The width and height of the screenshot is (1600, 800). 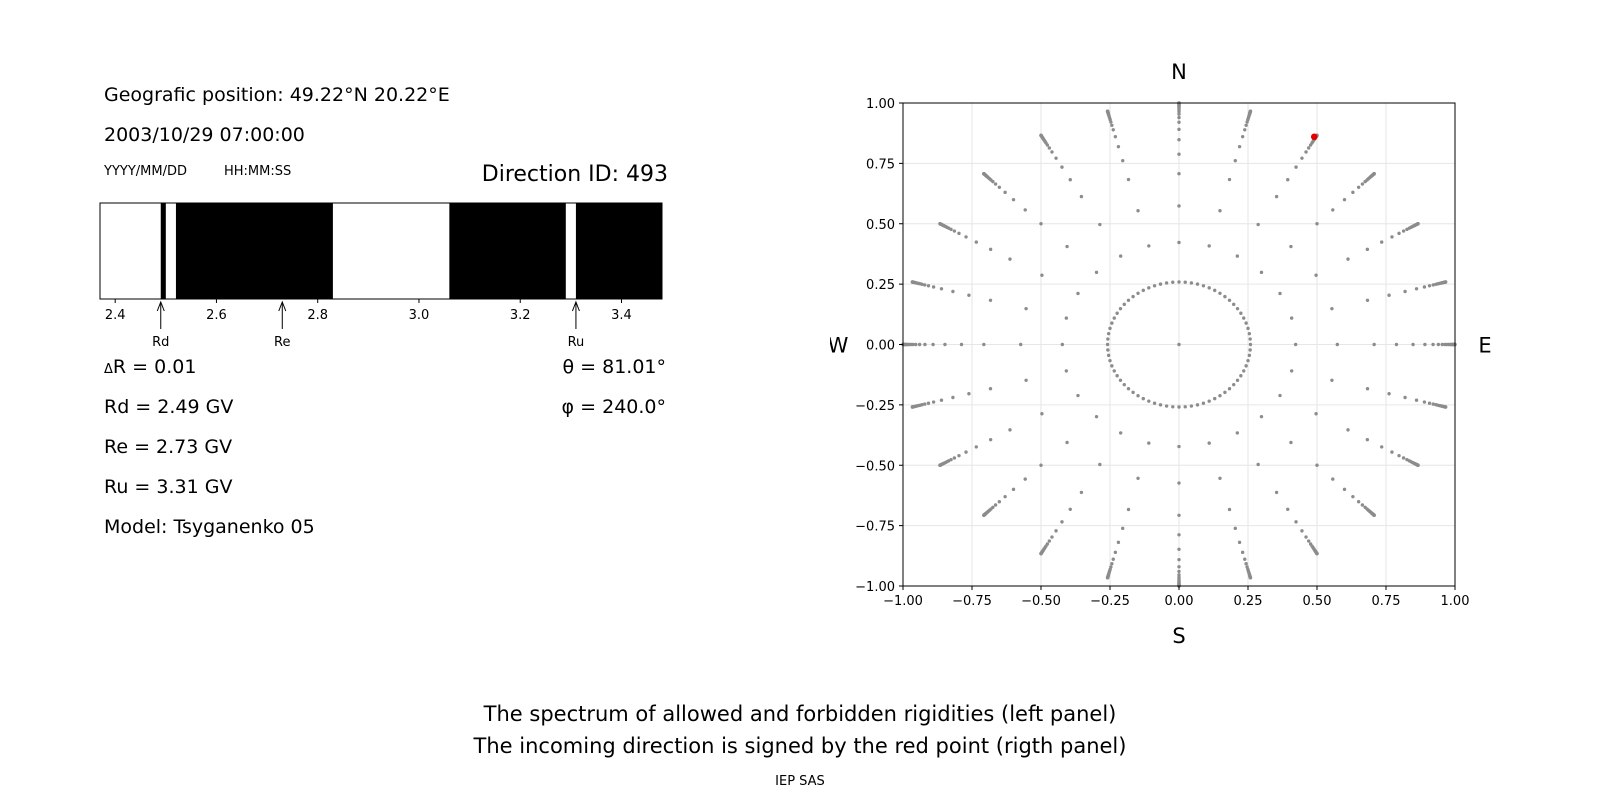 I want to click on geographic-position: Geografic position: 49.22°N 20.22°E, so click(x=277, y=95).